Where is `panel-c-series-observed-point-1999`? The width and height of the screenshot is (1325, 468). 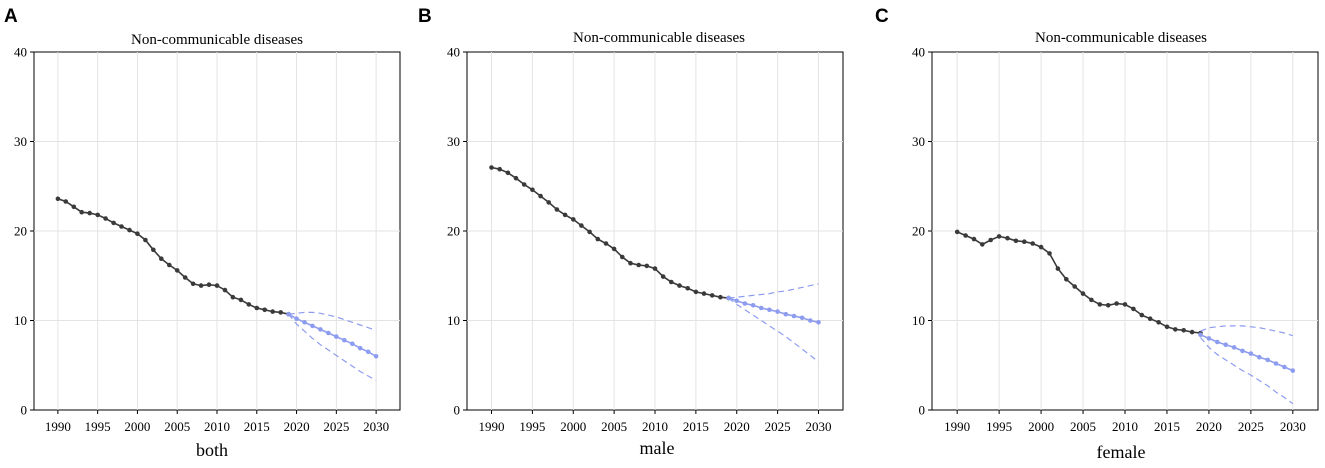
panel-c-series-observed-point-1999 is located at coordinates (1032, 243).